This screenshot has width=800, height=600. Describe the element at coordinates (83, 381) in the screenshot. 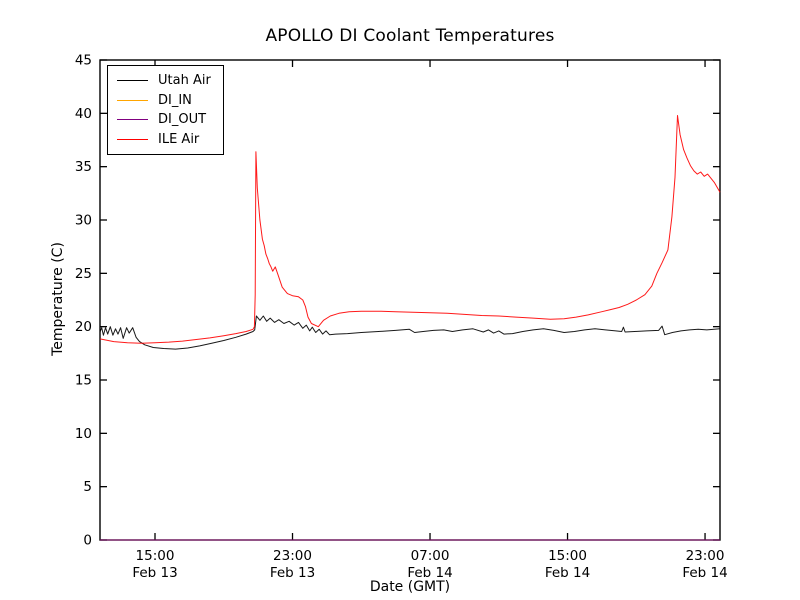

I see `y-tick-label: 15` at that location.